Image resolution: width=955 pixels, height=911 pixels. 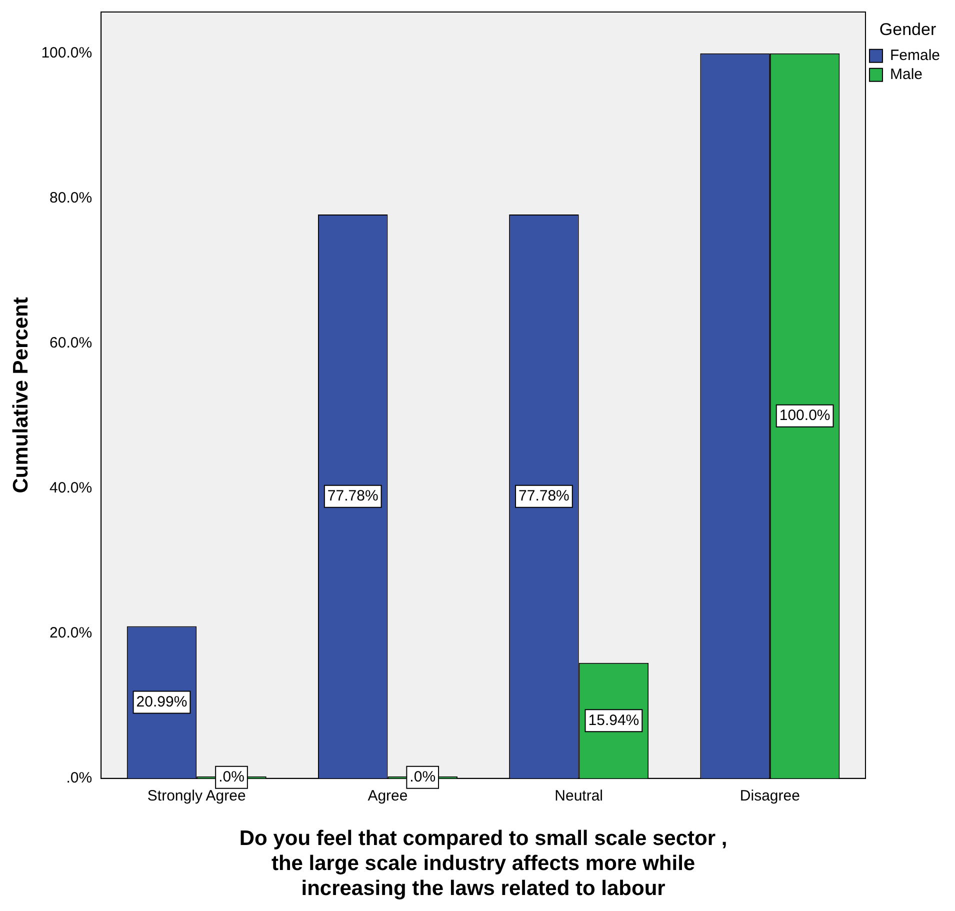 What do you see at coordinates (614, 720) in the screenshot?
I see `data-label: 15.94%` at bounding box center [614, 720].